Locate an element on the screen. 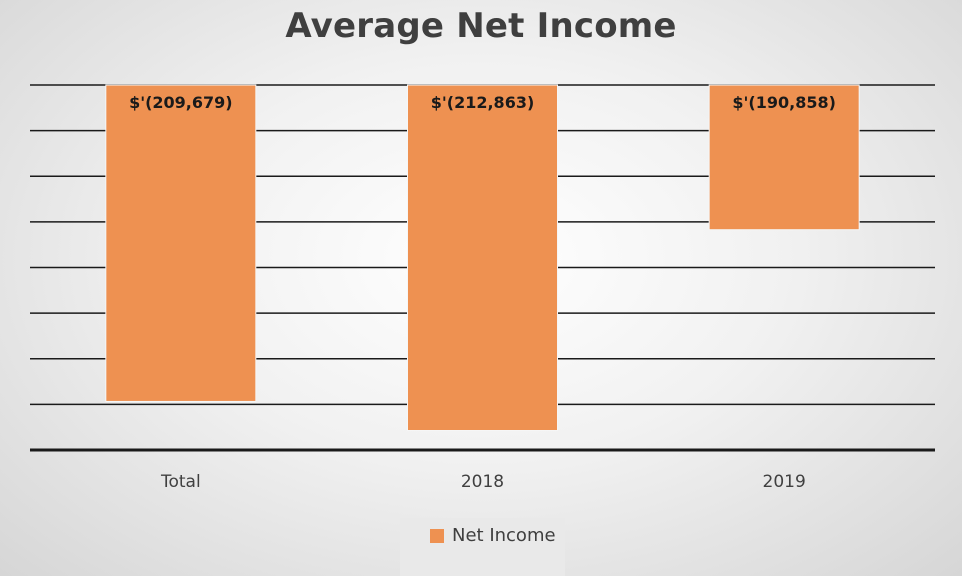 This screenshot has height=576, width=962. bar-2018 is located at coordinates (482, 257).